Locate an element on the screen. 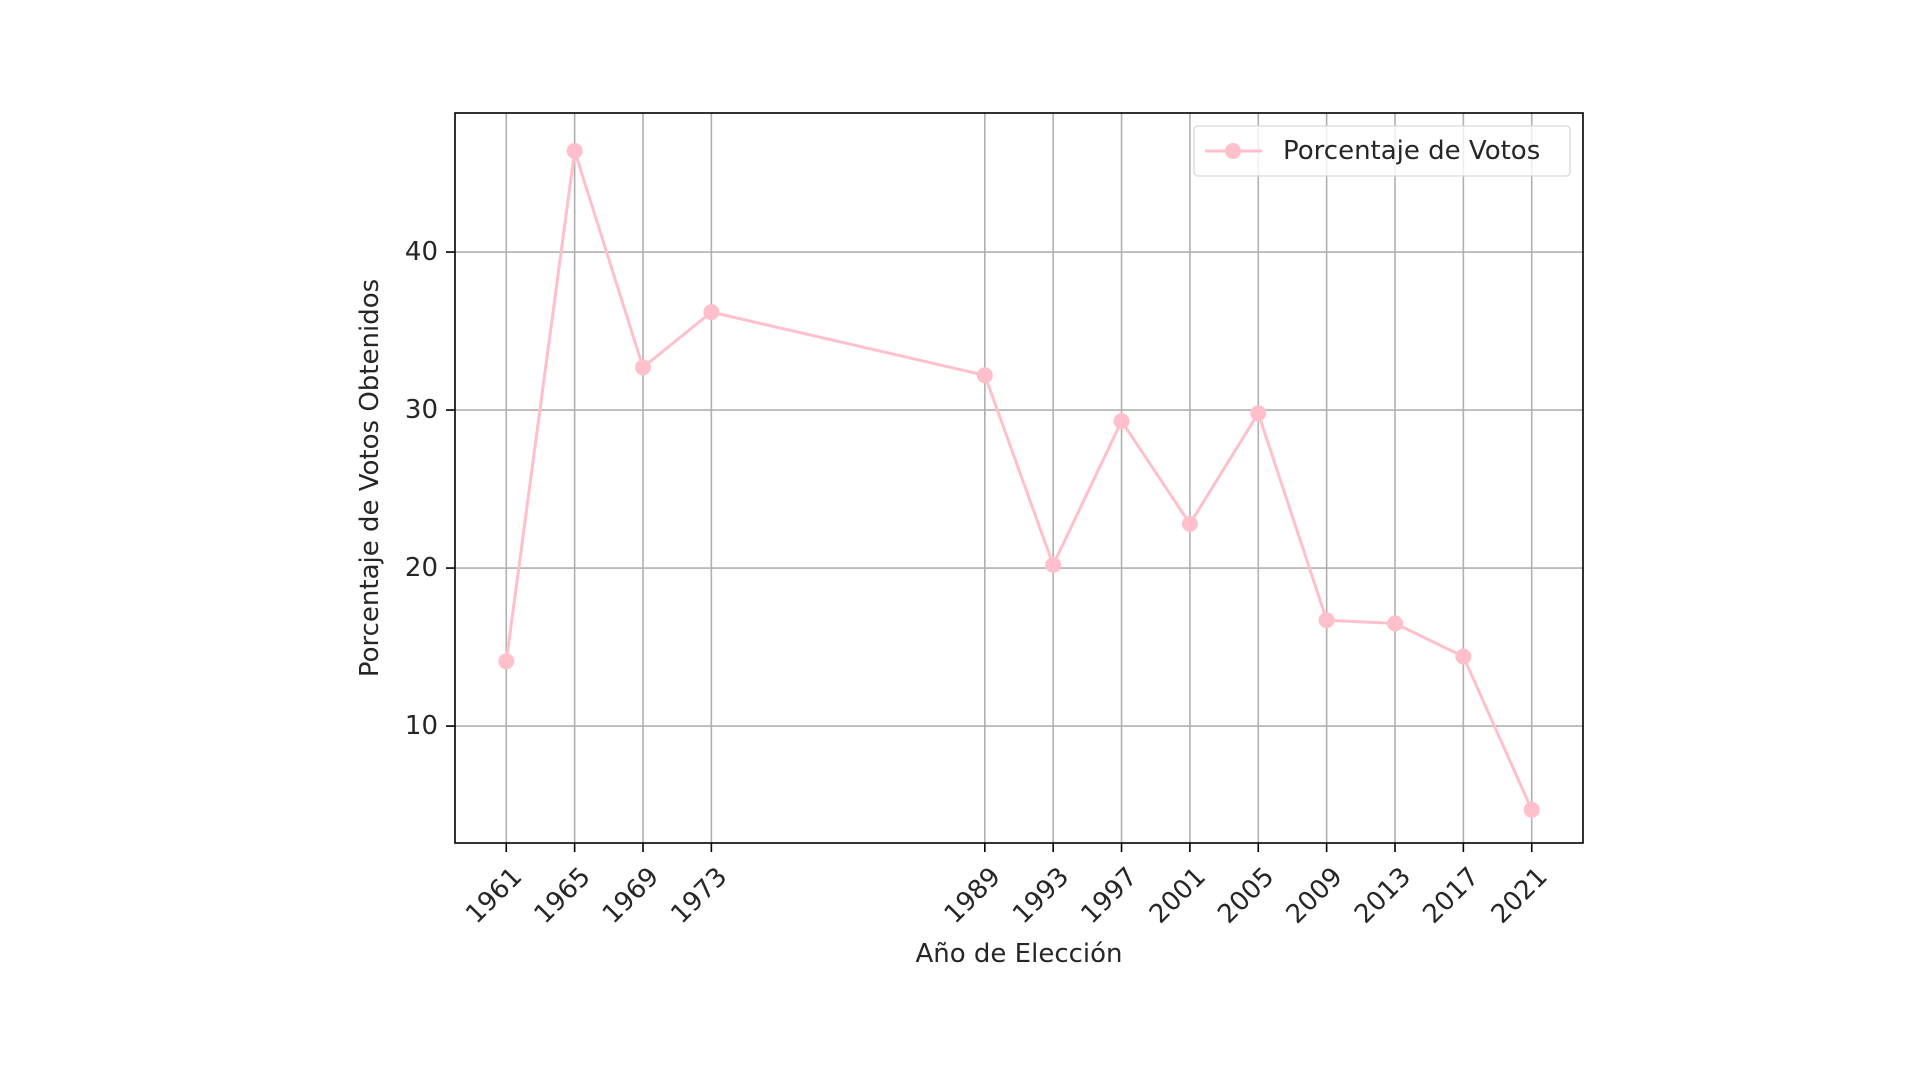 This screenshot has width=1920, height=1085. y-tick-label: 20 is located at coordinates (421, 568).